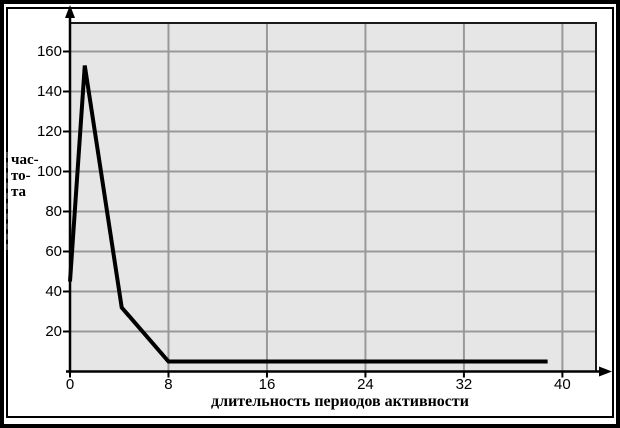 This screenshot has height=428, width=620. I want to click on y-tick-label: 40, so click(53, 291).